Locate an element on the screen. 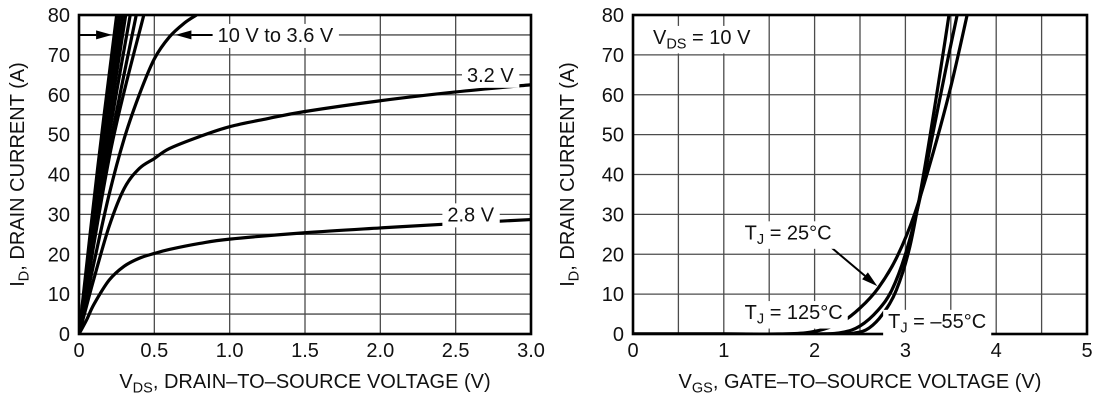 Image resolution: width=1100 pixels, height=401 pixels. vds-condition-label: VDS = 10 V is located at coordinates (702, 40).